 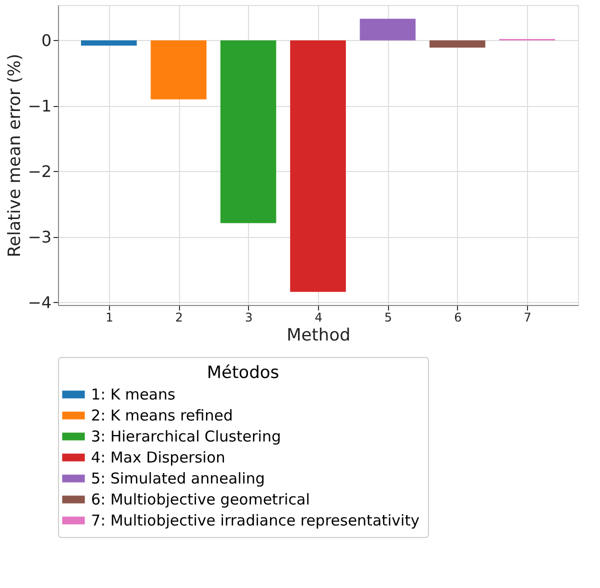 What do you see at coordinates (318, 317) in the screenshot?
I see `x-tick-label: 4` at bounding box center [318, 317].